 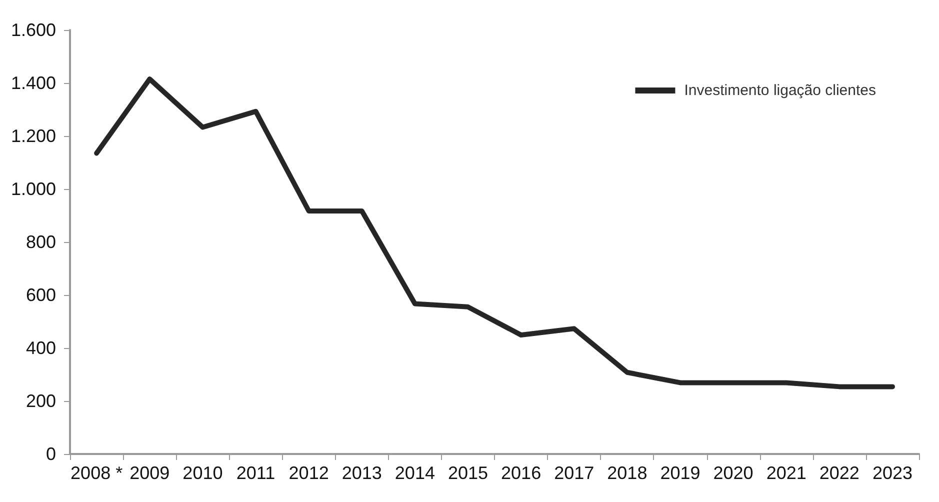 What do you see at coordinates (468, 473) in the screenshot?
I see `x-tick-label: 2015` at bounding box center [468, 473].